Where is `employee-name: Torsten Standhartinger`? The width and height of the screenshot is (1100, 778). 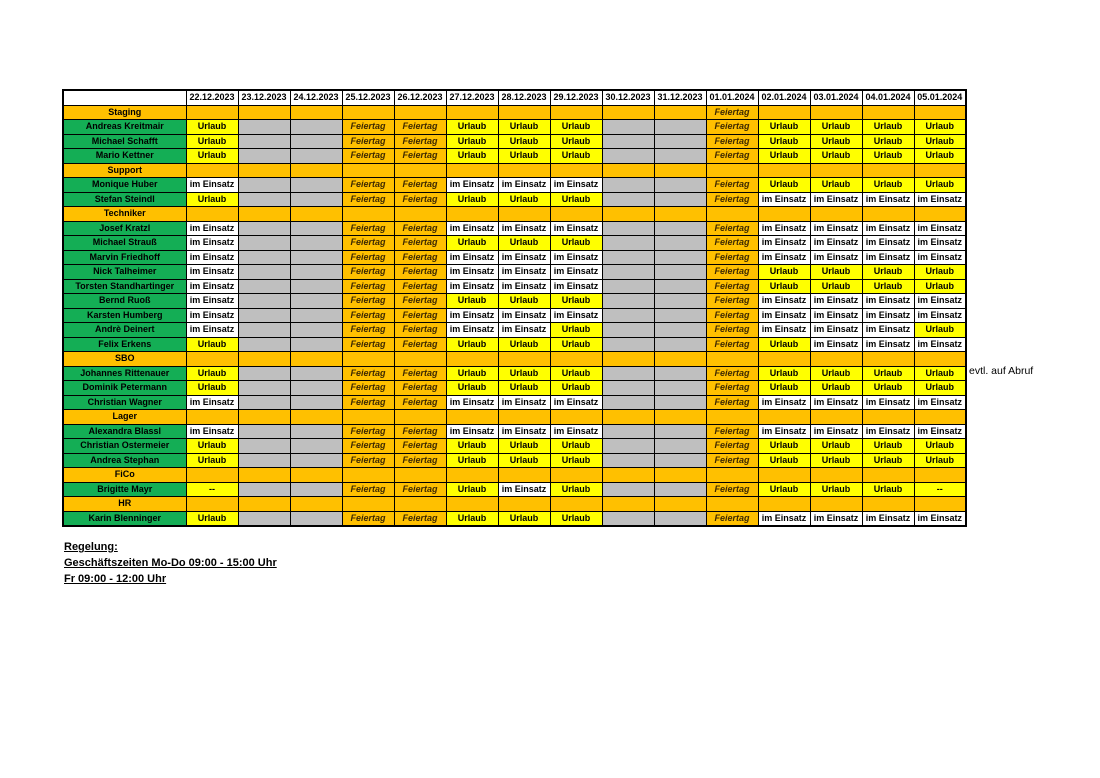
employee-name: Torsten Standhartinger is located at coordinates (124, 286).